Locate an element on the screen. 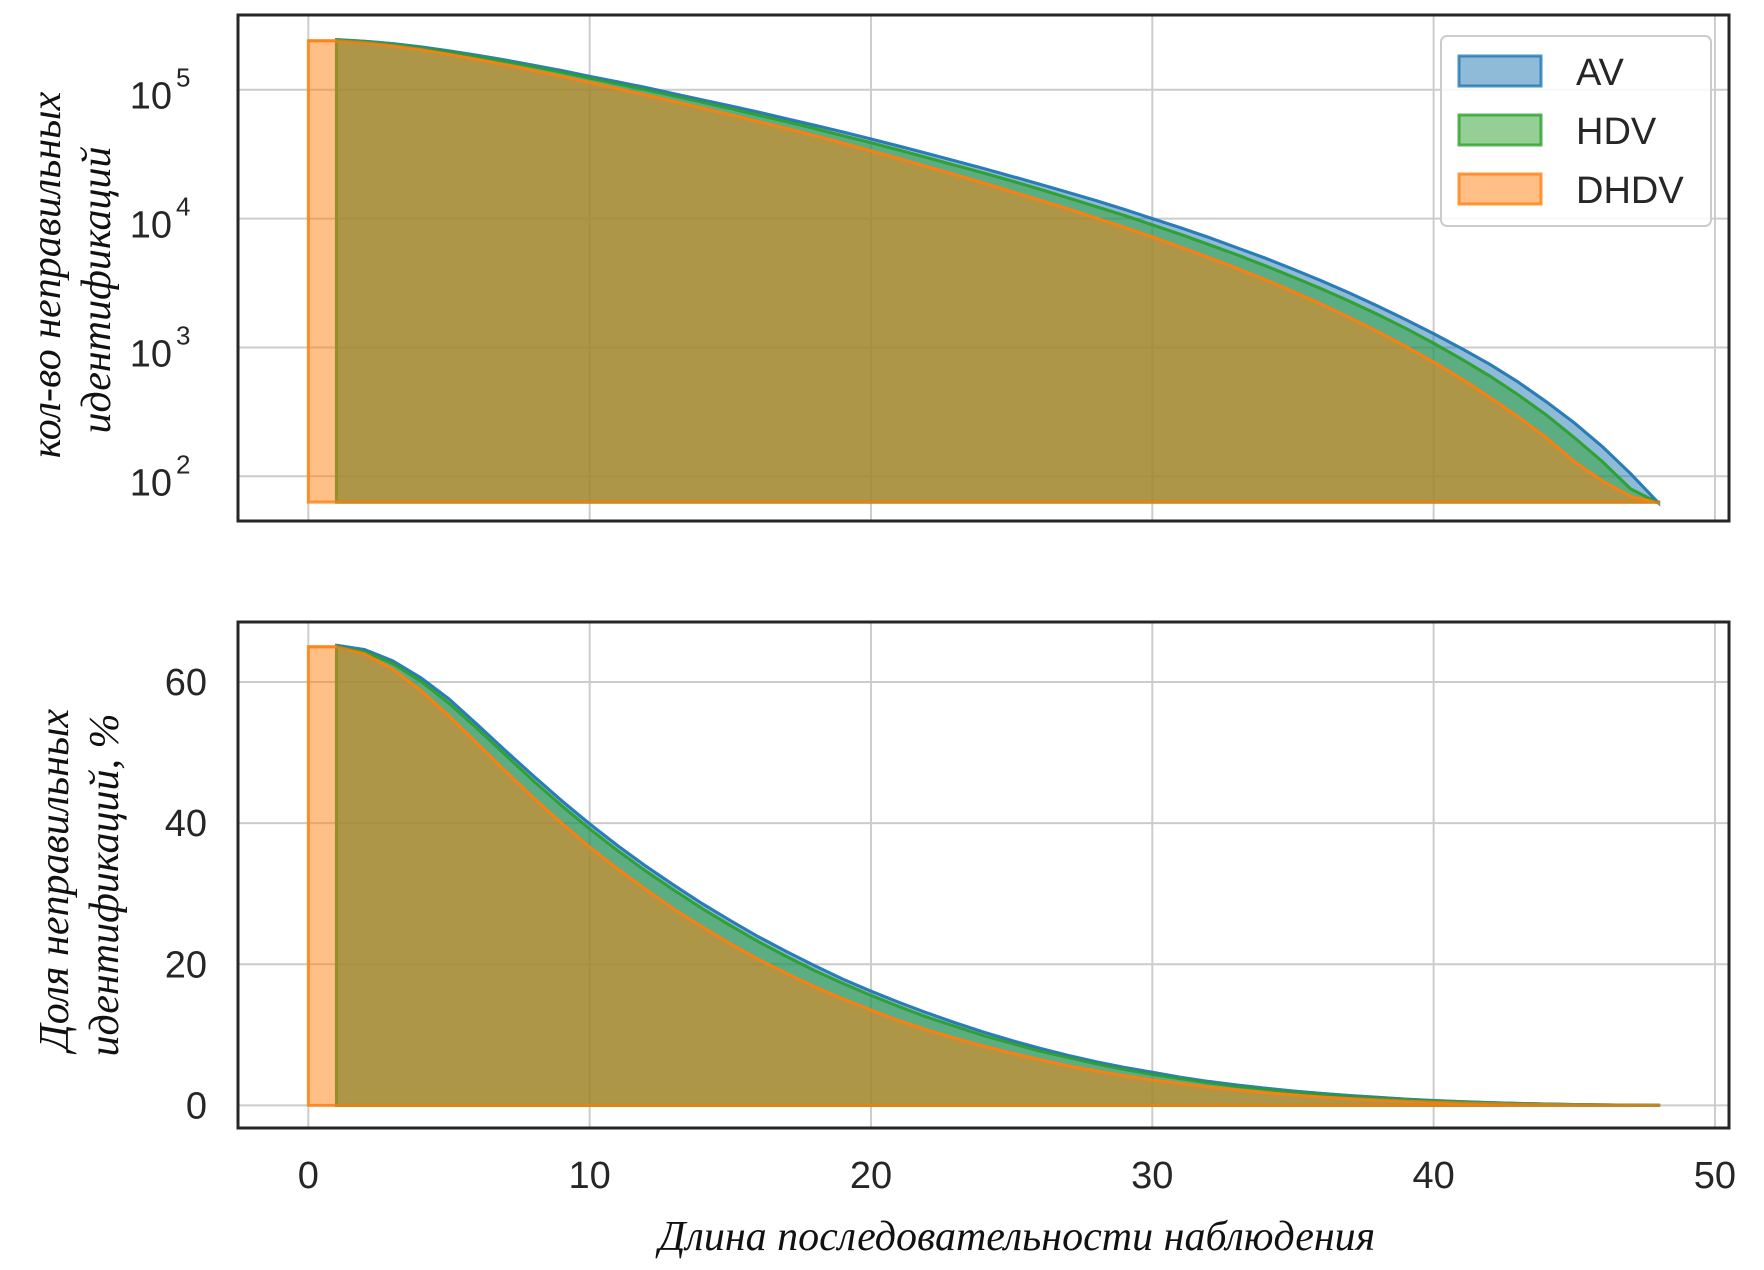 The image size is (1764, 1270). share-x-ticks: 0 10 20 30 40 50 is located at coordinates (1017, 1176).